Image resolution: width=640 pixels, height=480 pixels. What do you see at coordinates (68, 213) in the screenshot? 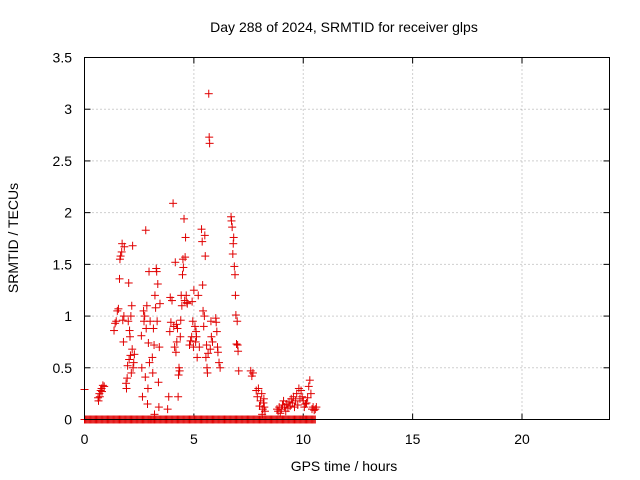
I see `y-tick-label: 2` at bounding box center [68, 213].